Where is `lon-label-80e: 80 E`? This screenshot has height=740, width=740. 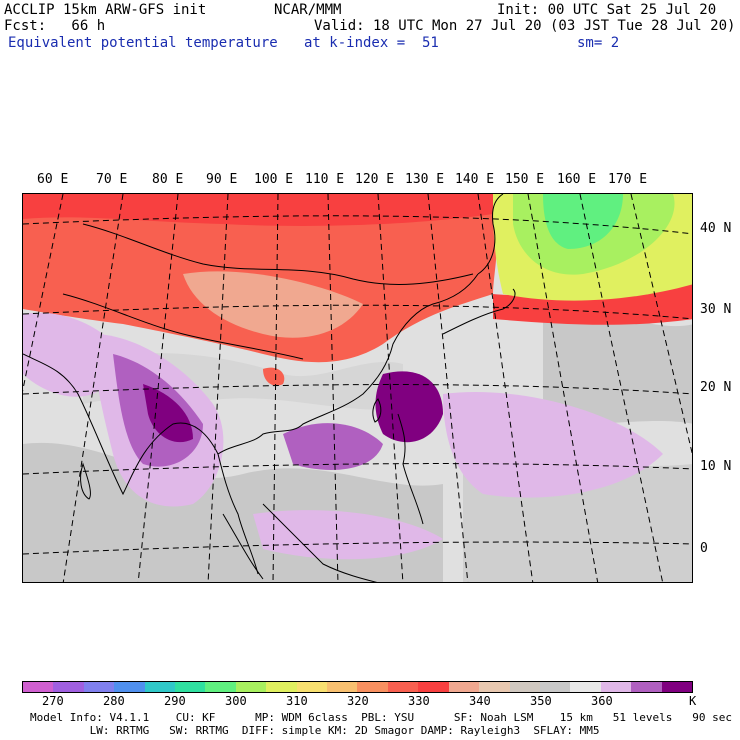
lon-label-80e: 80 E is located at coordinates (168, 179).